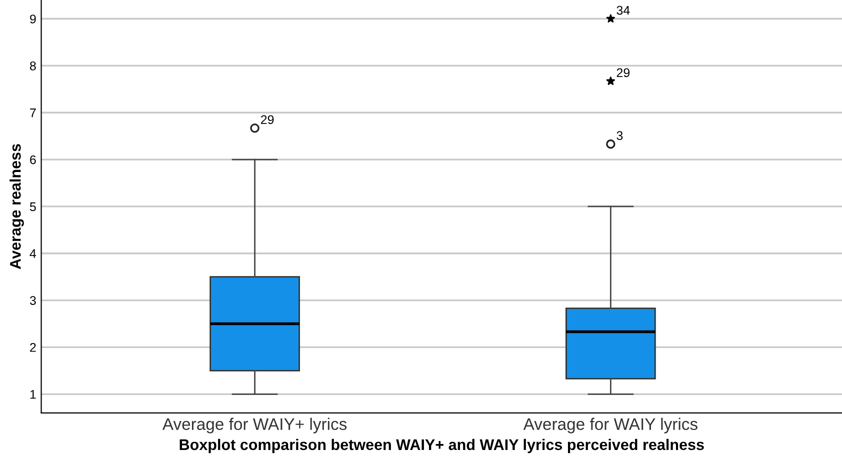  I want to click on y-tick-label: 2, so click(33, 347).